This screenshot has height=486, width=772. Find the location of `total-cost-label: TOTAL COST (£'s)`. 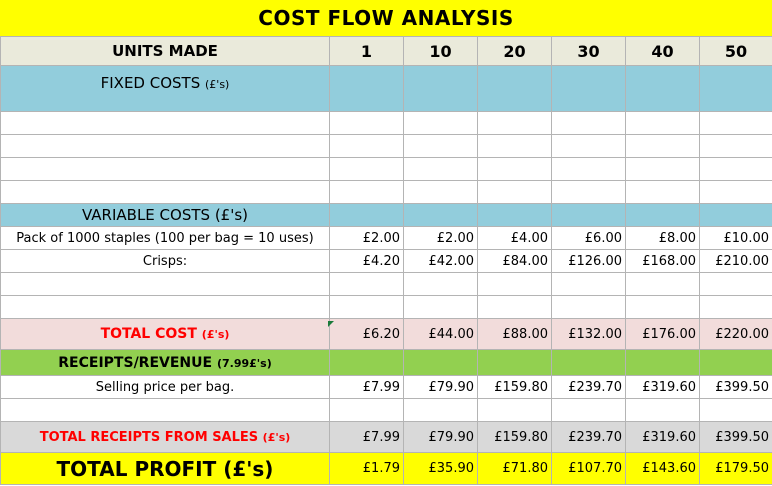

total-cost-label: TOTAL COST (£'s) is located at coordinates (165, 334).